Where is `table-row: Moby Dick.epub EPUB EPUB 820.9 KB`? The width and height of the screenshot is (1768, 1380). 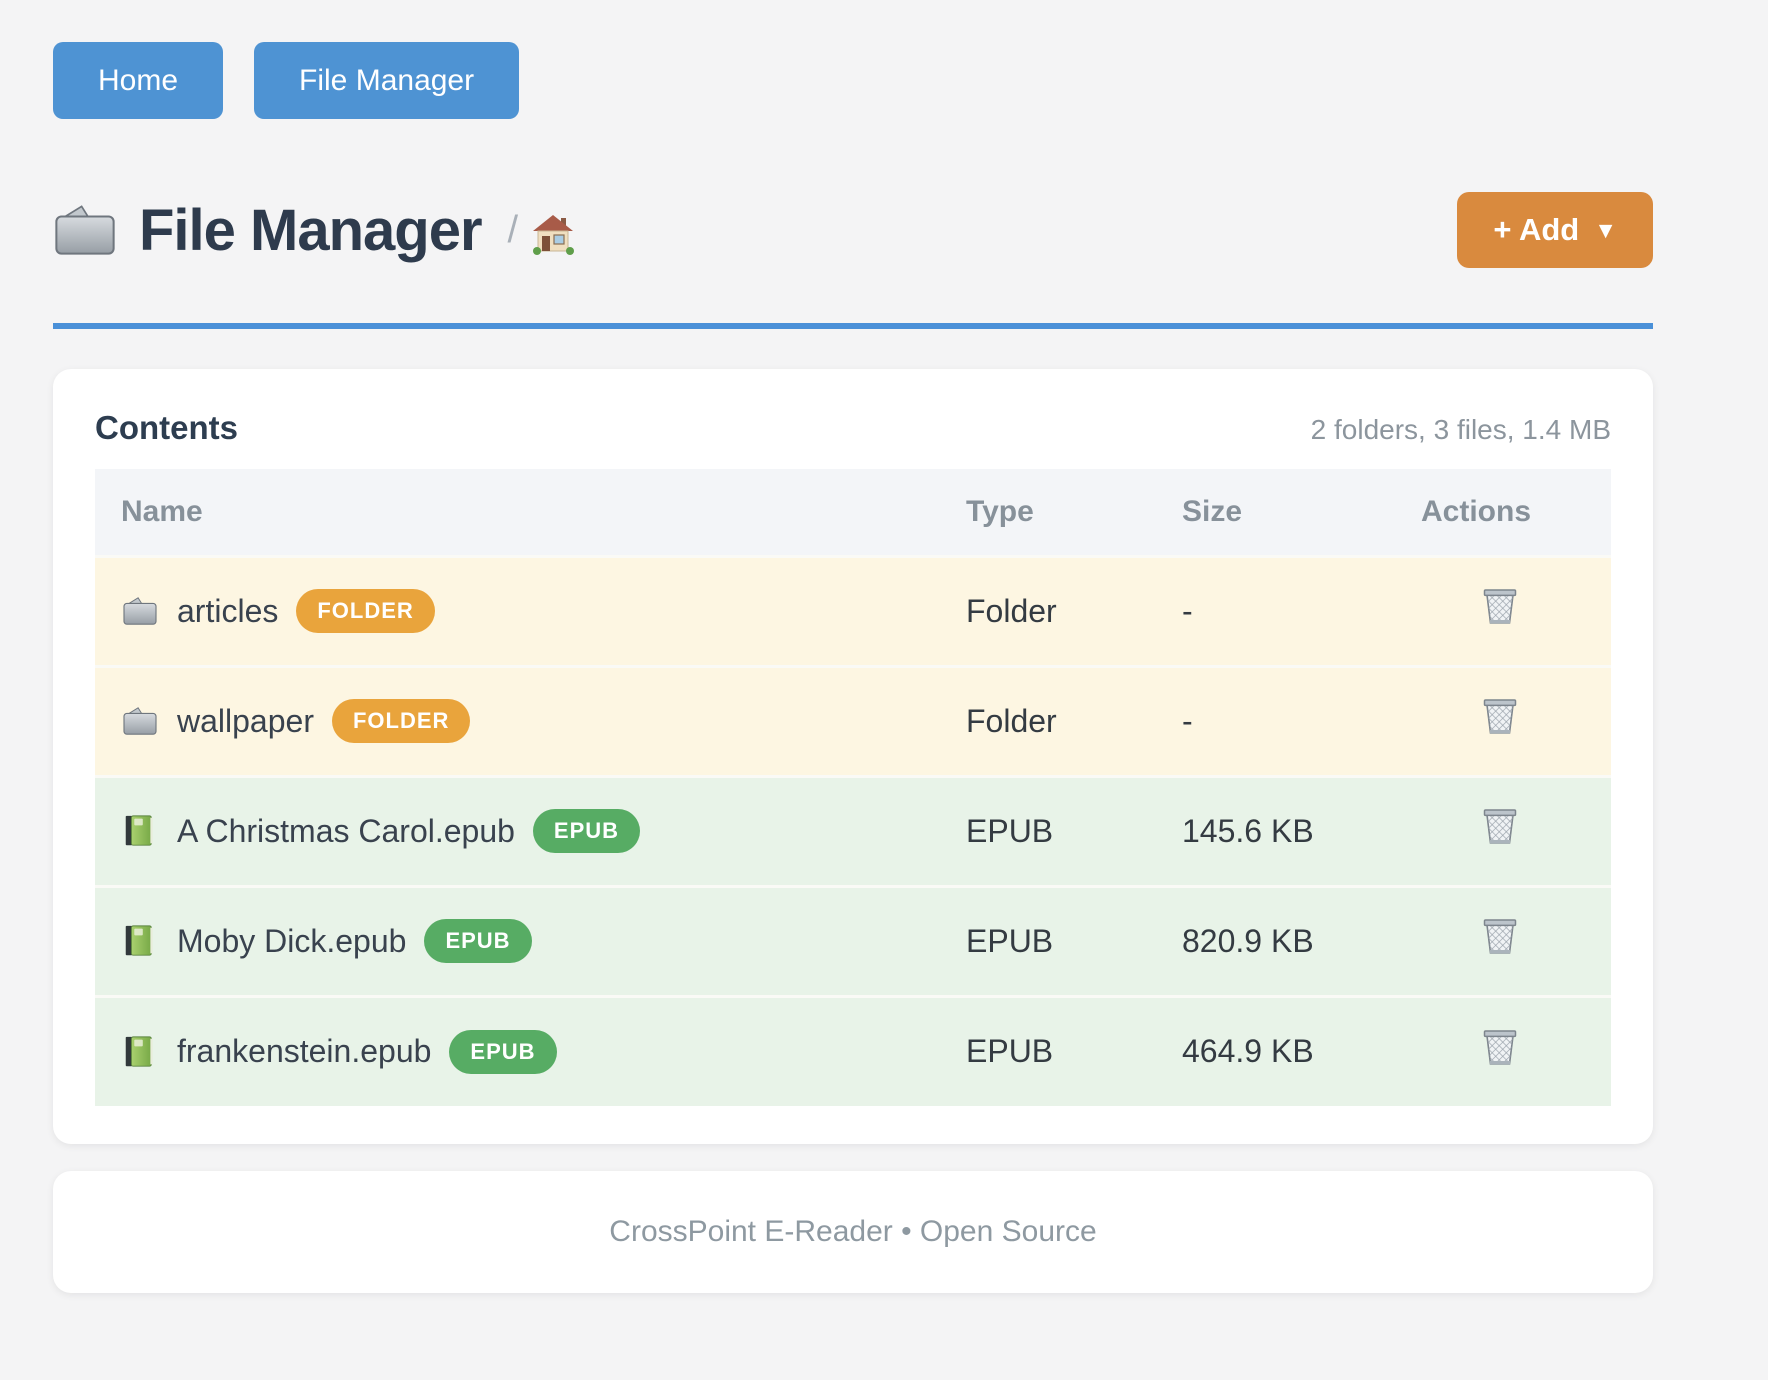 table-row: Moby Dick.epub EPUB EPUB 820.9 KB is located at coordinates (853, 941).